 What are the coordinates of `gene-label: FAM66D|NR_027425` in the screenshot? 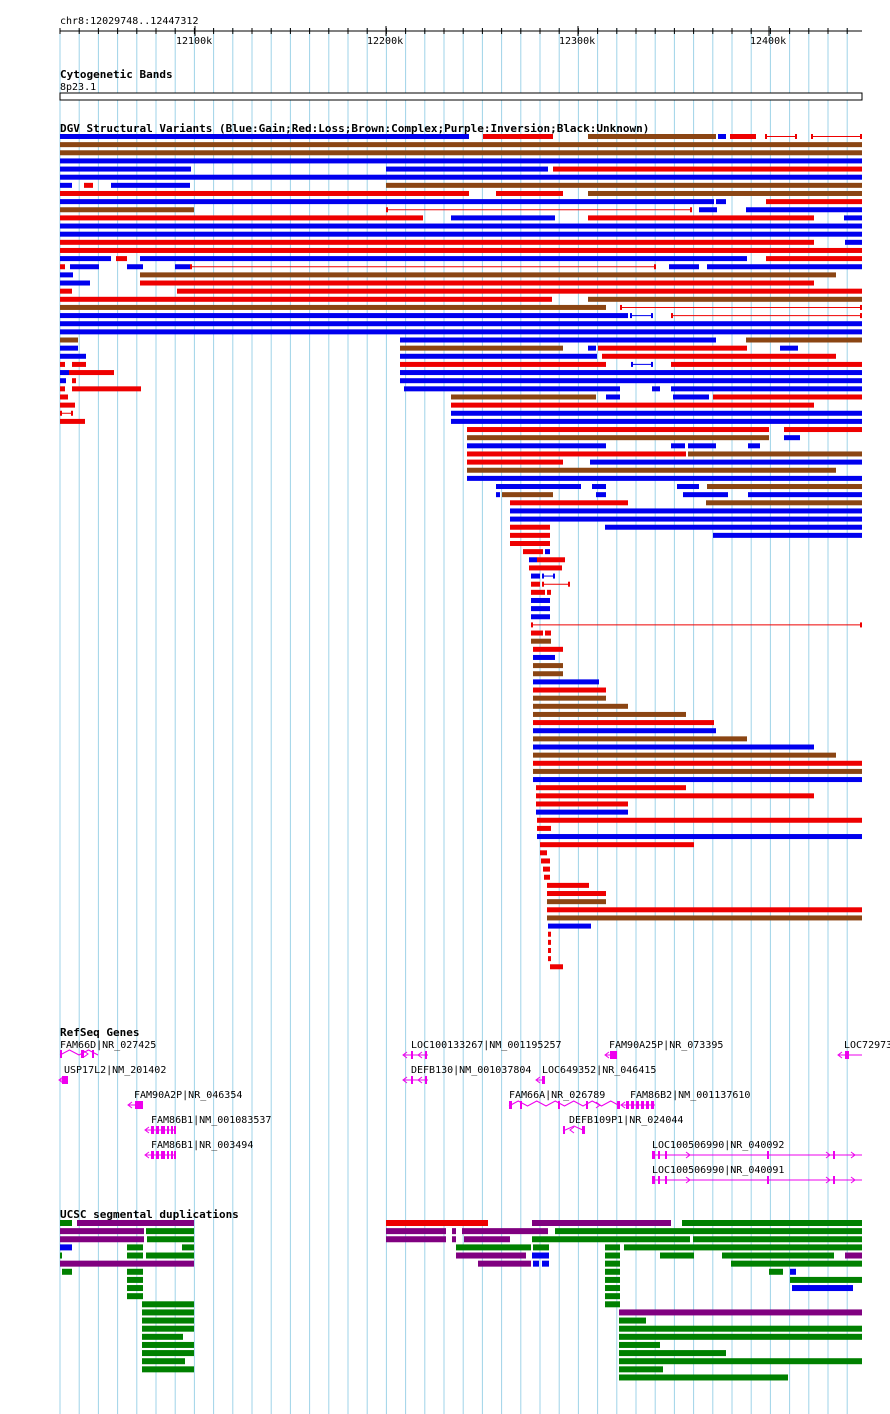 It's located at (108, 1045).